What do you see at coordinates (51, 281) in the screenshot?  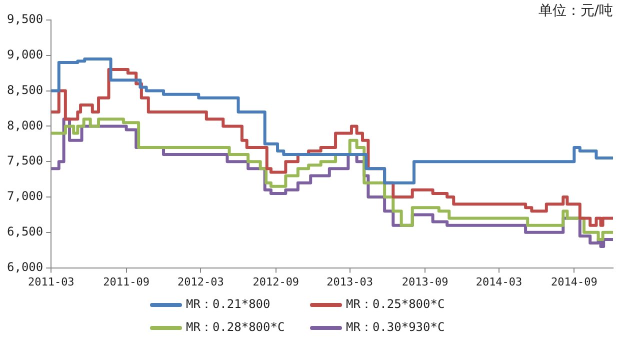 I see `x-tick-label: 2011-03` at bounding box center [51, 281].